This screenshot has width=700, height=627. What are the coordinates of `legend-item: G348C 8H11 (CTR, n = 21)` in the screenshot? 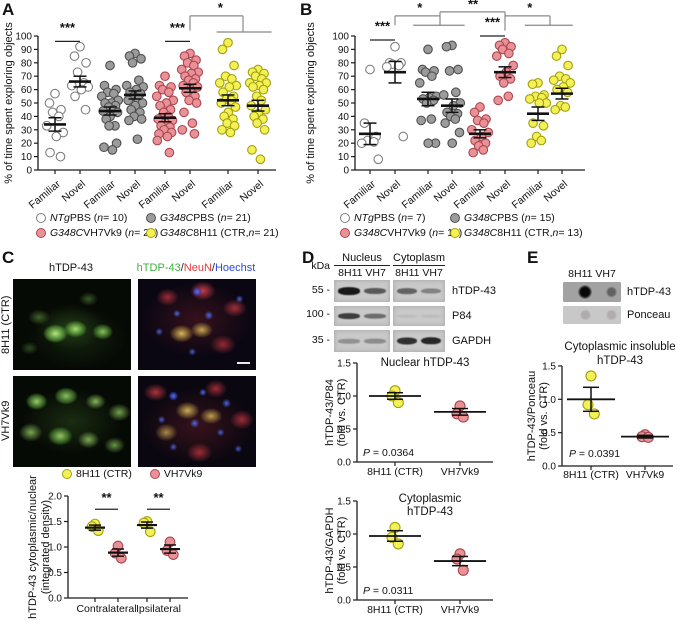 It's located at (212, 233).